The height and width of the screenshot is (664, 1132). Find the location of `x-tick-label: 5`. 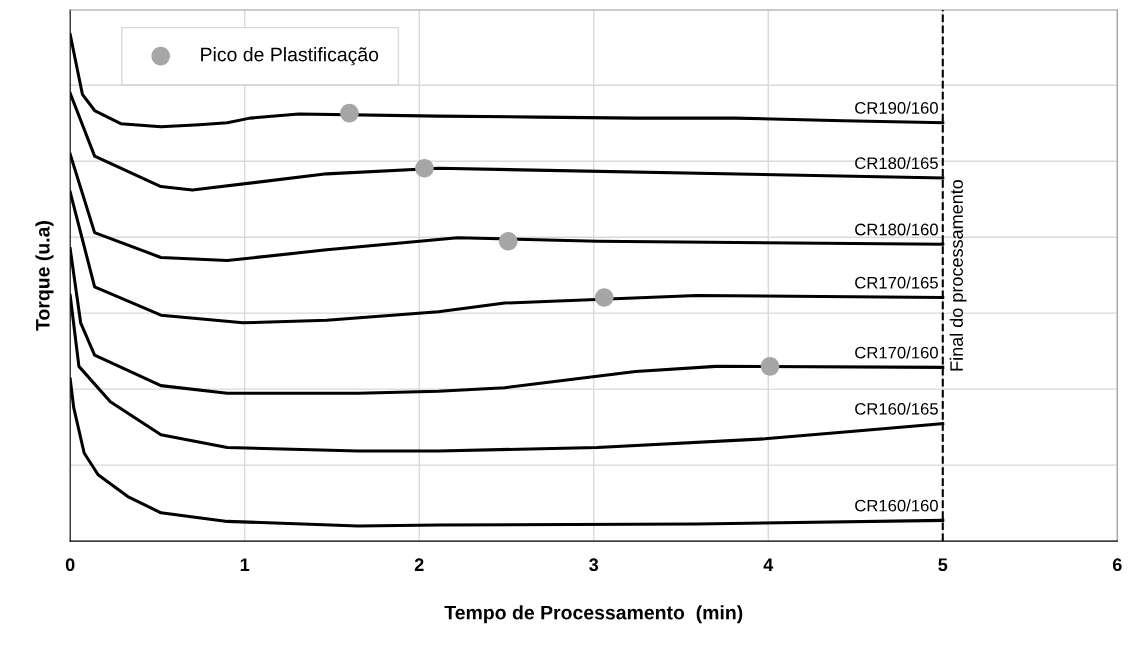

x-tick-label: 5 is located at coordinates (943, 565).